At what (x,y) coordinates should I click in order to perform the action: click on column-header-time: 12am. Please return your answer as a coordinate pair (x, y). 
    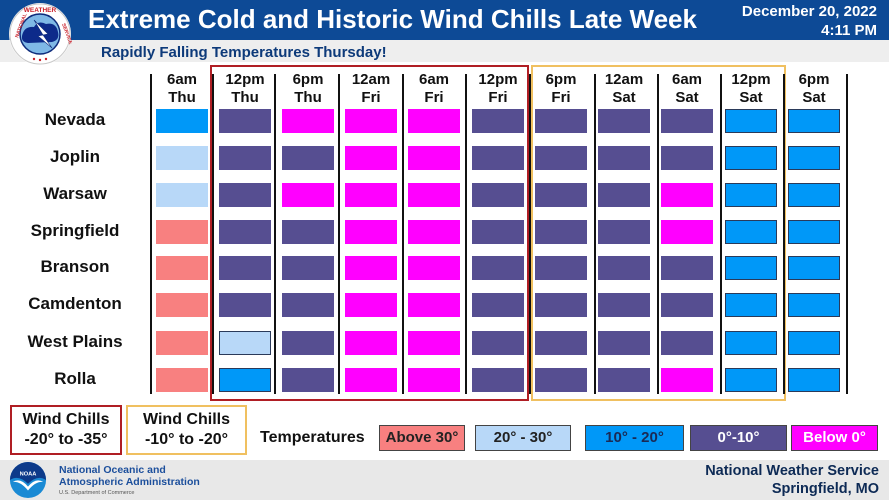
    Looking at the image, I should click on (371, 79).